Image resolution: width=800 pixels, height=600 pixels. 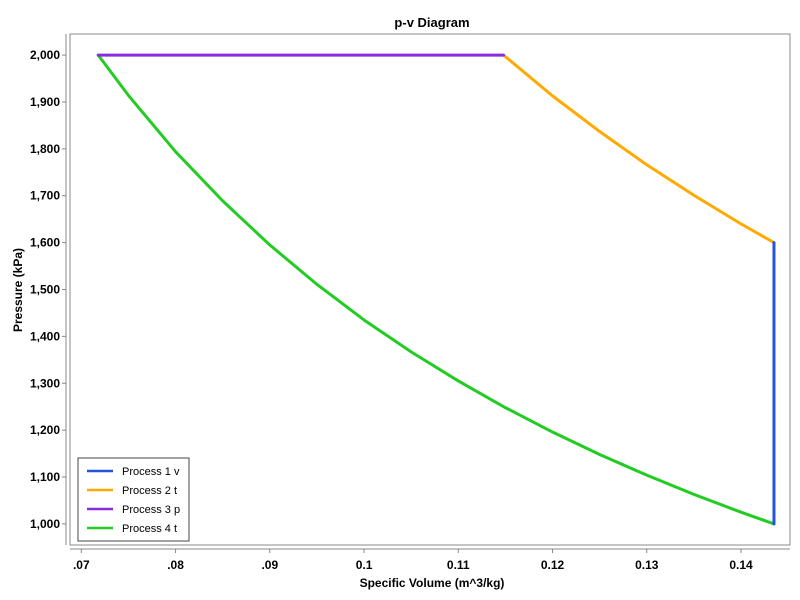 What do you see at coordinates (151, 472) in the screenshot?
I see `legend-label: Process 1 v` at bounding box center [151, 472].